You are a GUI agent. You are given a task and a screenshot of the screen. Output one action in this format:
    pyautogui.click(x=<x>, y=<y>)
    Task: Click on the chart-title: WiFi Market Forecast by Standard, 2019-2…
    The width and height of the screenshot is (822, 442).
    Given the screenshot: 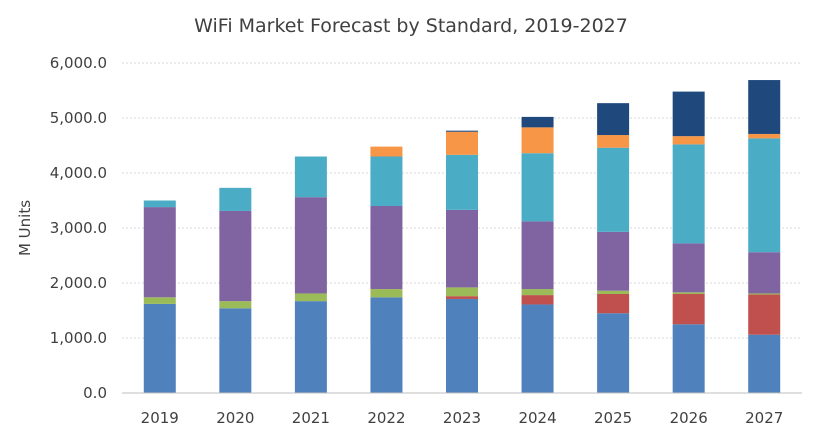 What is the action you would take?
    pyautogui.click(x=411, y=26)
    